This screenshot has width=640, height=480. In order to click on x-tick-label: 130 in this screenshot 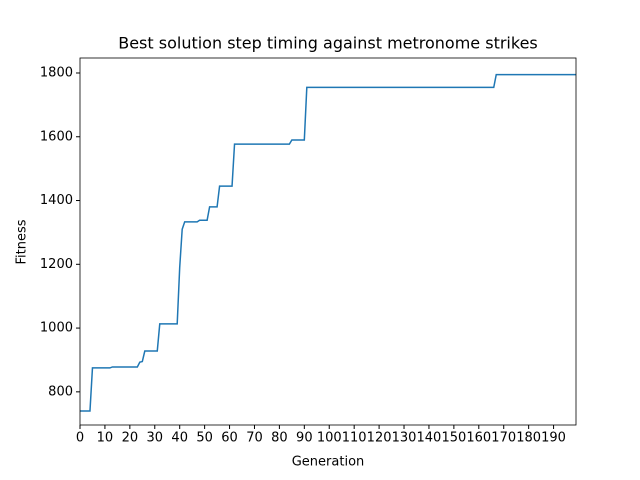, I will do `click(404, 438)`.